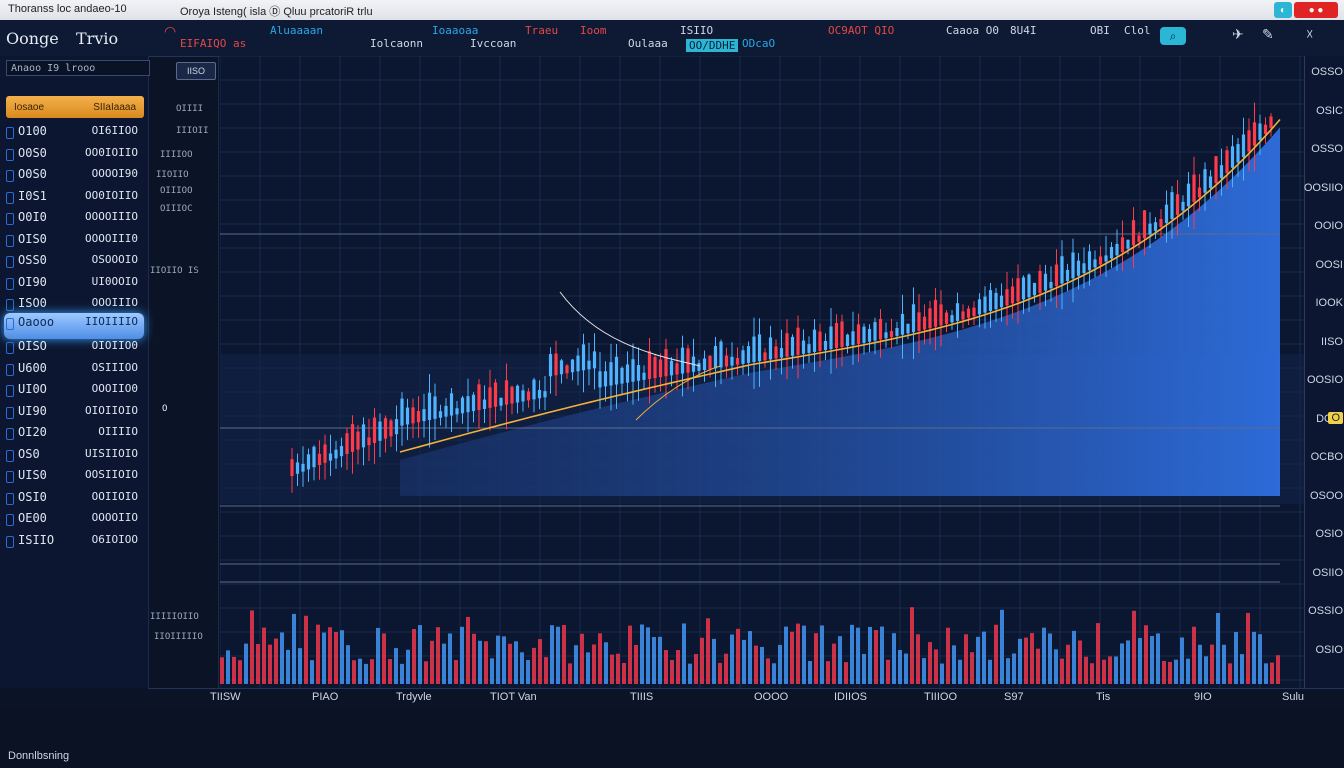 This screenshot has height=768, width=1344. Describe the element at coordinates (1137, 30) in the screenshot. I see `nav-item: Clol` at that location.